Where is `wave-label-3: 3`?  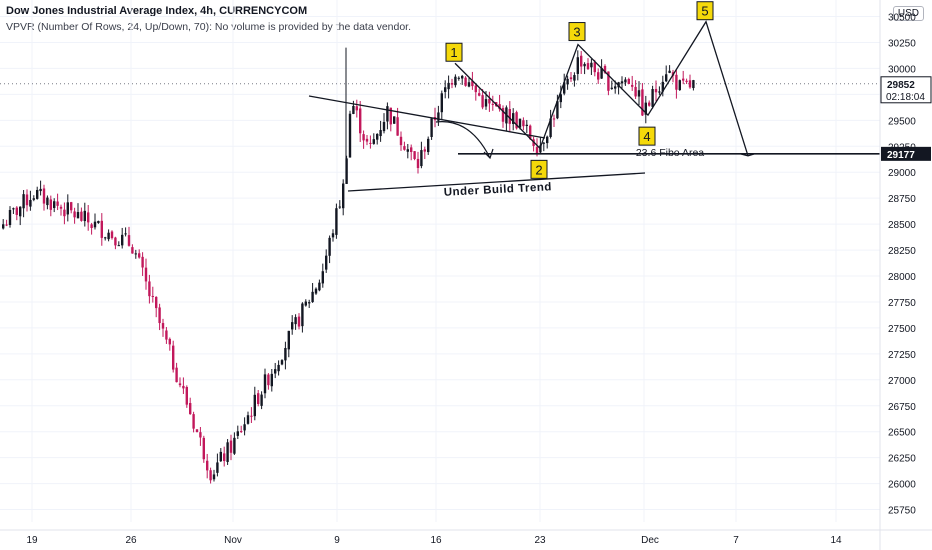
wave-label-3: 3 is located at coordinates (576, 32).